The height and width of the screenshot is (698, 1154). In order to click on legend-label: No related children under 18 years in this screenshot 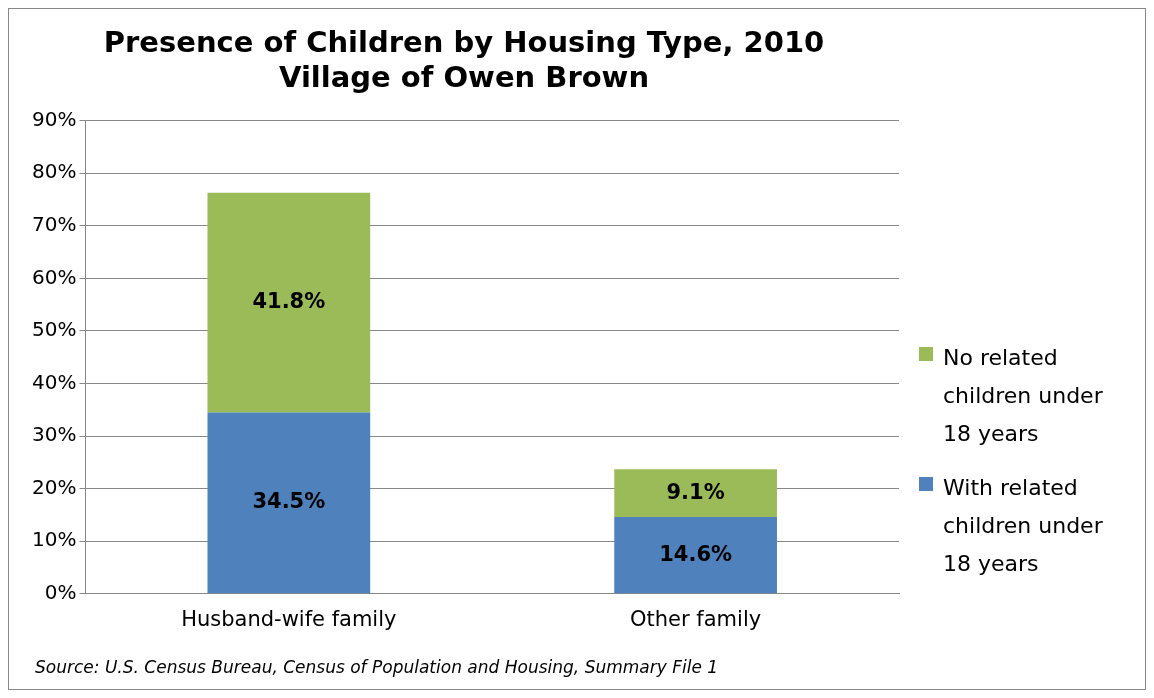, I will do `click(1023, 396)`.